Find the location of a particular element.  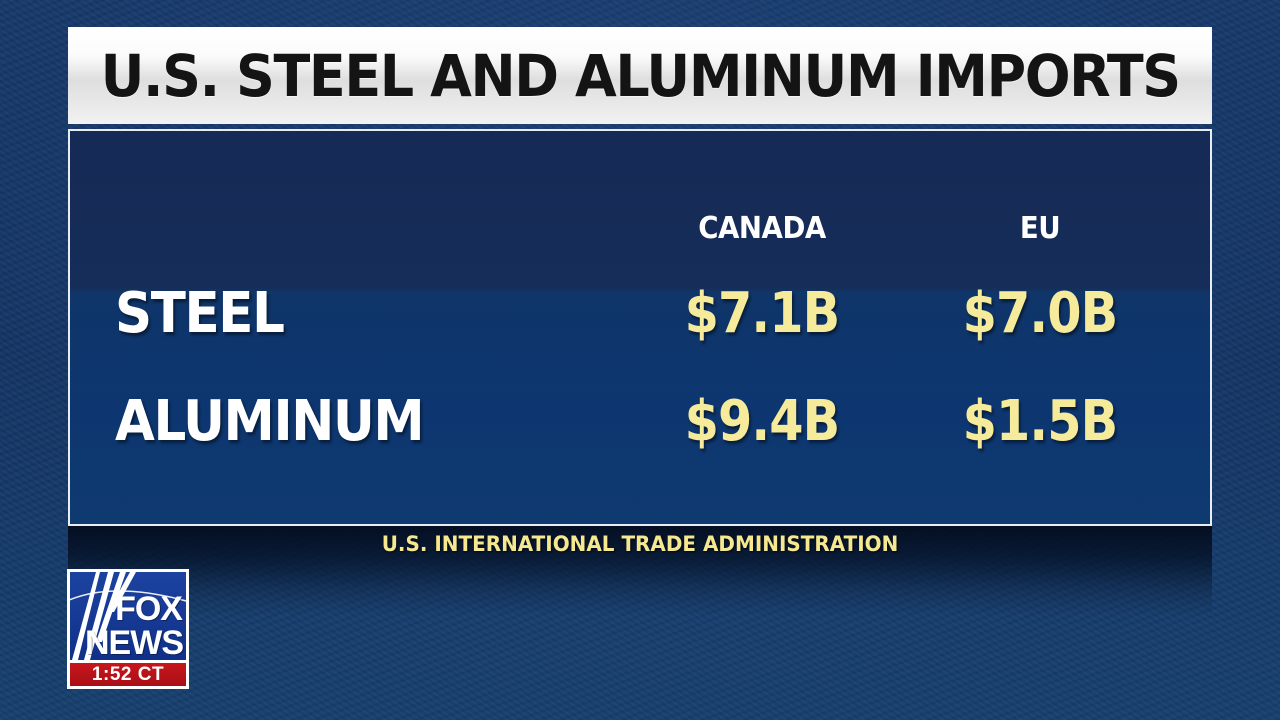

title-bar: U.S. STEEL AND ALUMINUM IMPORTS is located at coordinates (640, 75).